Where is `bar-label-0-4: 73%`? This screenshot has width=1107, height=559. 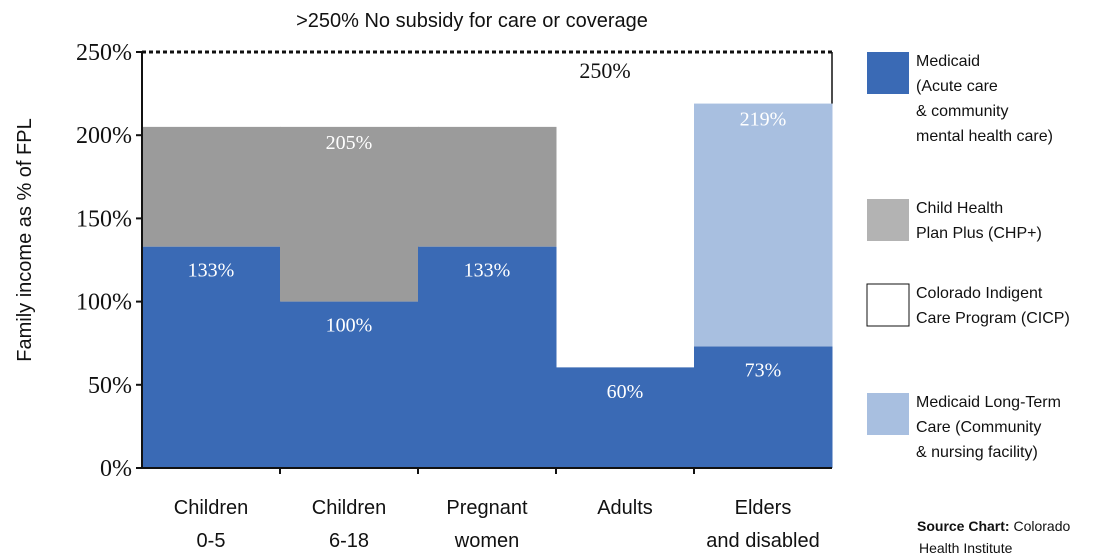
bar-label-0-4: 73% is located at coordinates (763, 371).